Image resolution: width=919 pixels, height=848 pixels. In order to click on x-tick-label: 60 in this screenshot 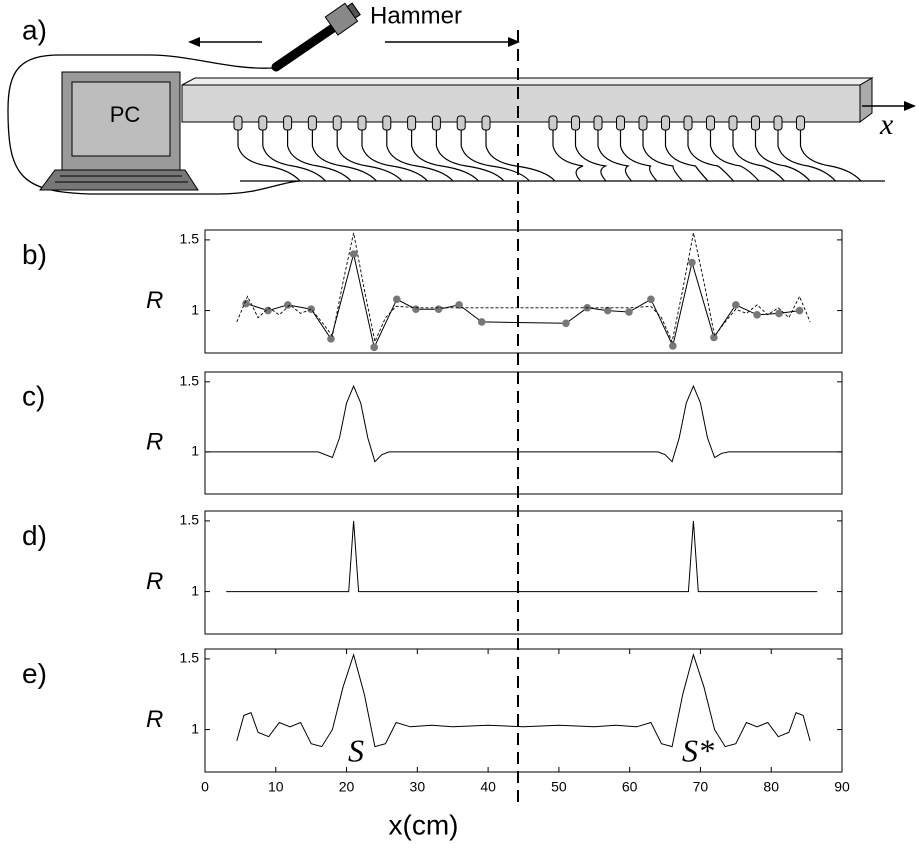, I will do `click(630, 787)`.